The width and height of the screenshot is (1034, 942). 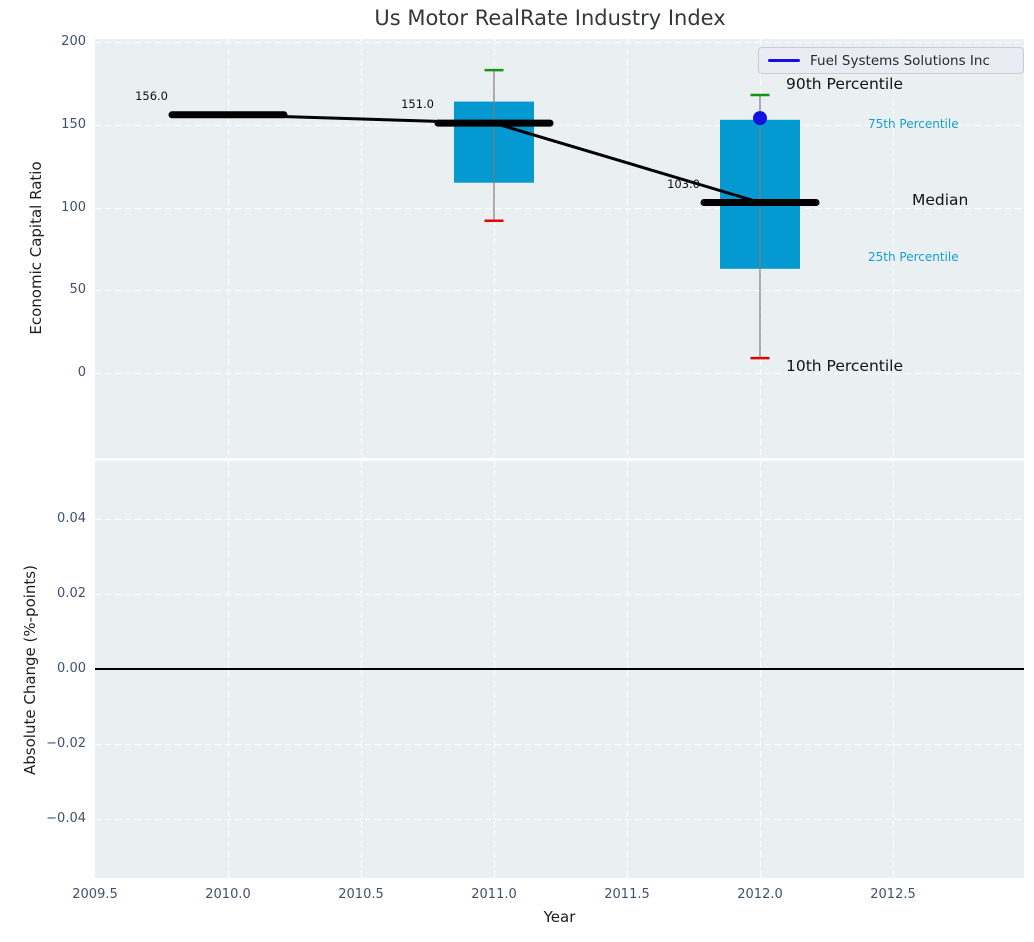 What do you see at coordinates (66, 818) in the screenshot?
I see `y-tick-label: −0.04` at bounding box center [66, 818].